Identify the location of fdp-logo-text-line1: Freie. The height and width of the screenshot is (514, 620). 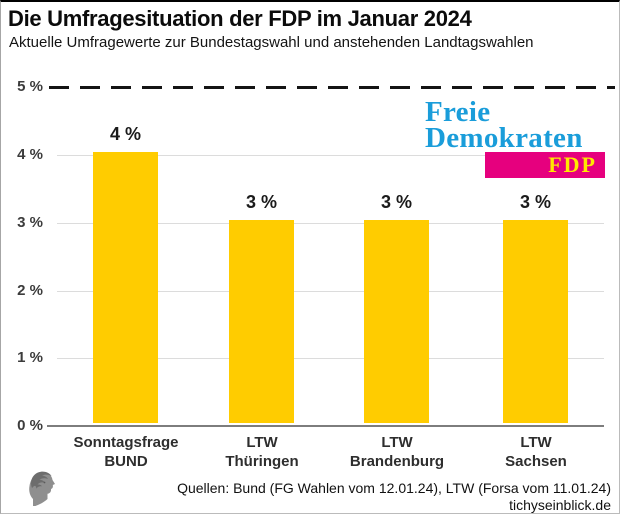
(458, 112).